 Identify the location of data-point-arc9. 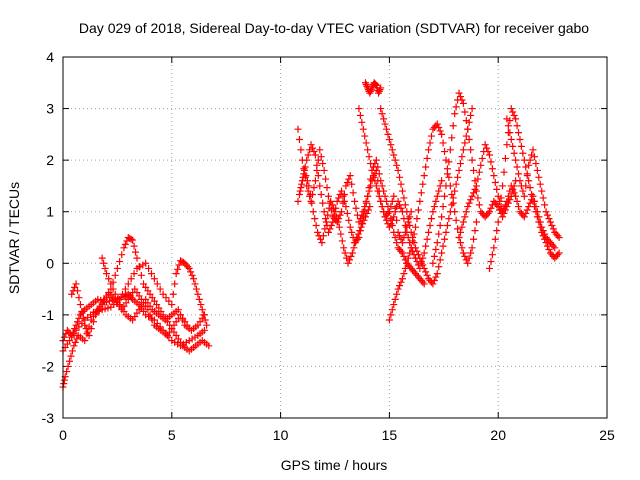
(365, 83).